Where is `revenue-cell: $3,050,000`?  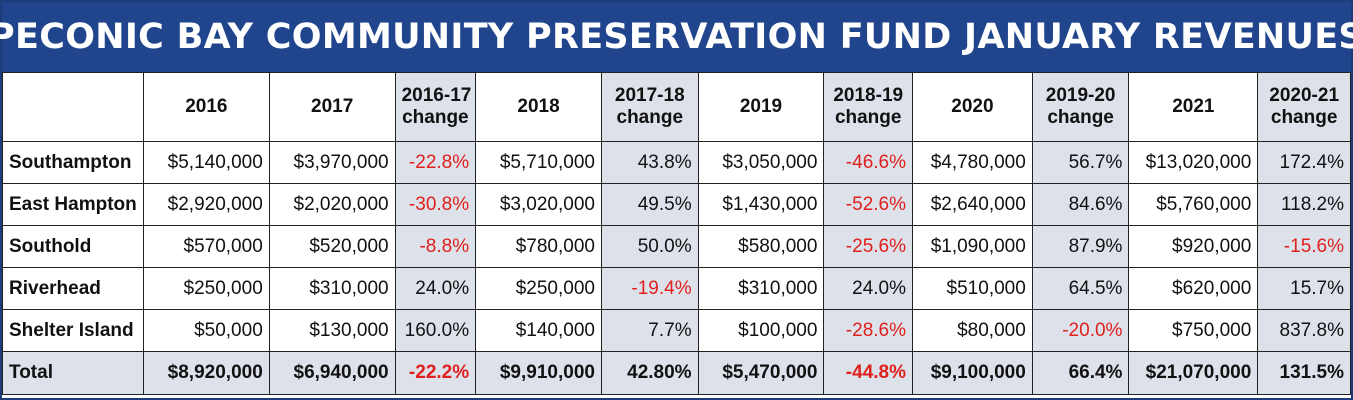
revenue-cell: $3,050,000 is located at coordinates (761, 162).